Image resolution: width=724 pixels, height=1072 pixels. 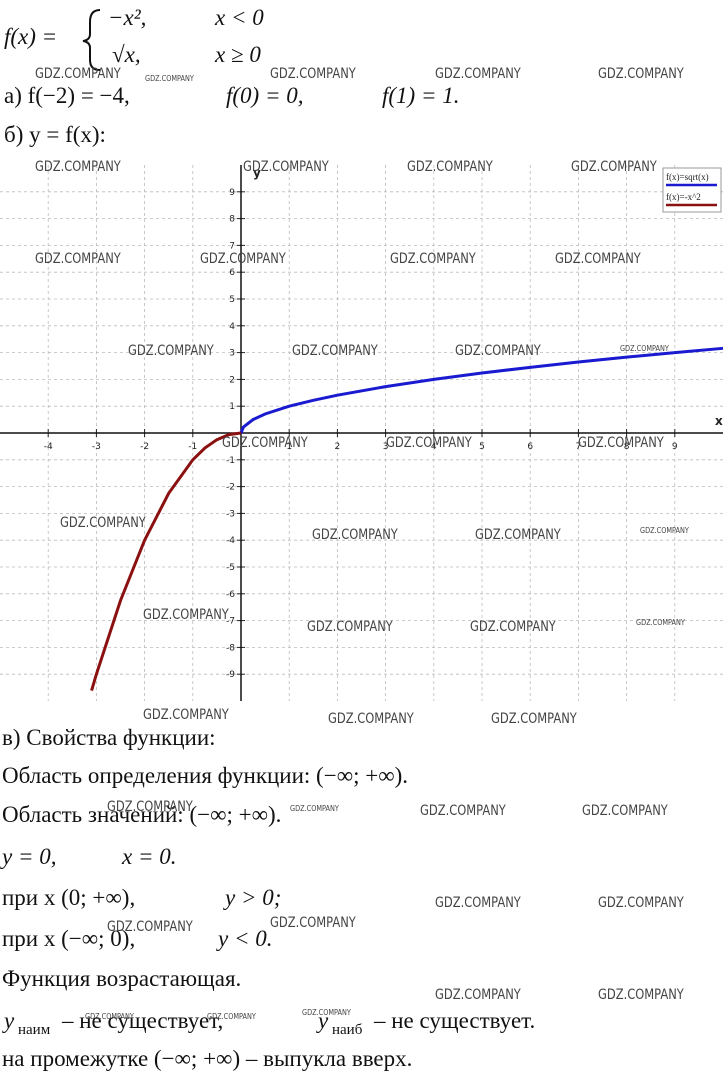 I want to click on part-a: f(1) = 1., so click(x=420, y=95).